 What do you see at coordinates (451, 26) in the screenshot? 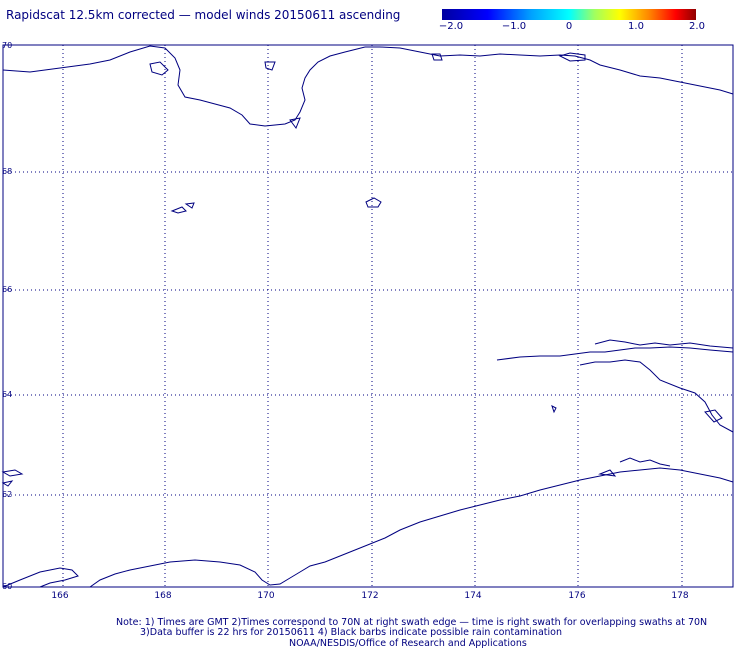
I see `colorbar-label-min: −2.0` at bounding box center [451, 26].